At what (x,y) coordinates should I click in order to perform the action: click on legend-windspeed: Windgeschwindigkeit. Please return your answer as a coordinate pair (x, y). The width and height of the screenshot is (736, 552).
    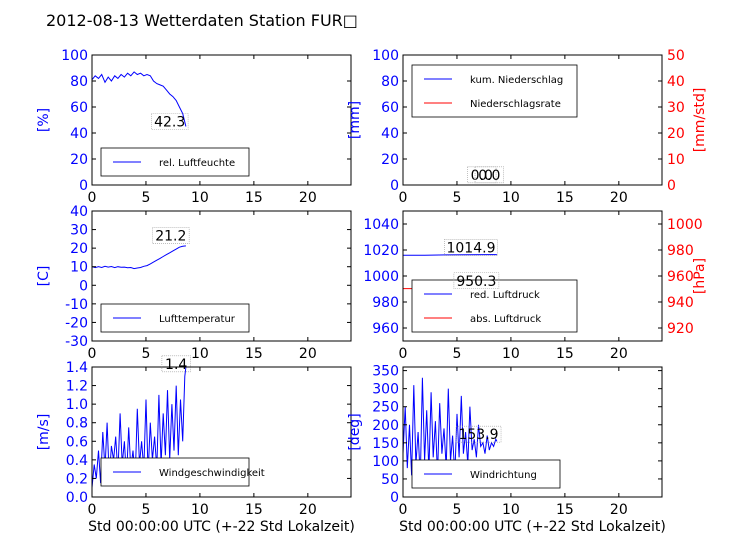
    Looking at the image, I should click on (182, 472).